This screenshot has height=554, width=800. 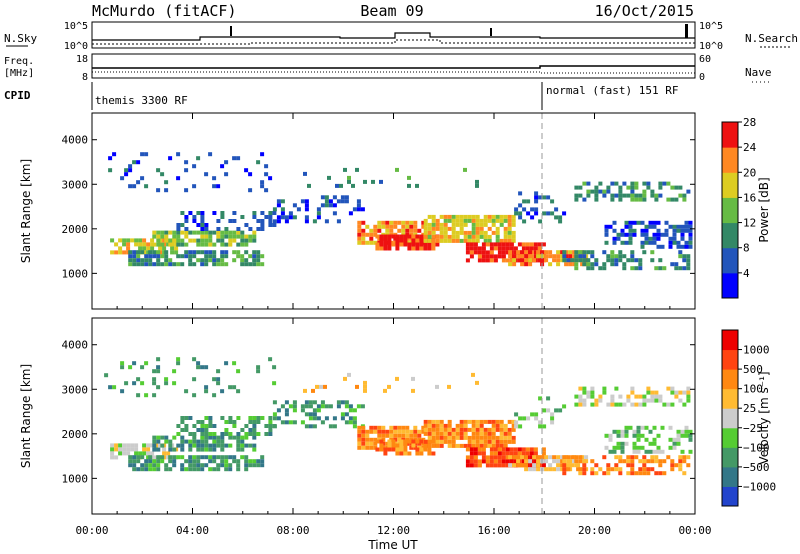 I want to click on power-colorbar-frame, so click(x=730, y=210).